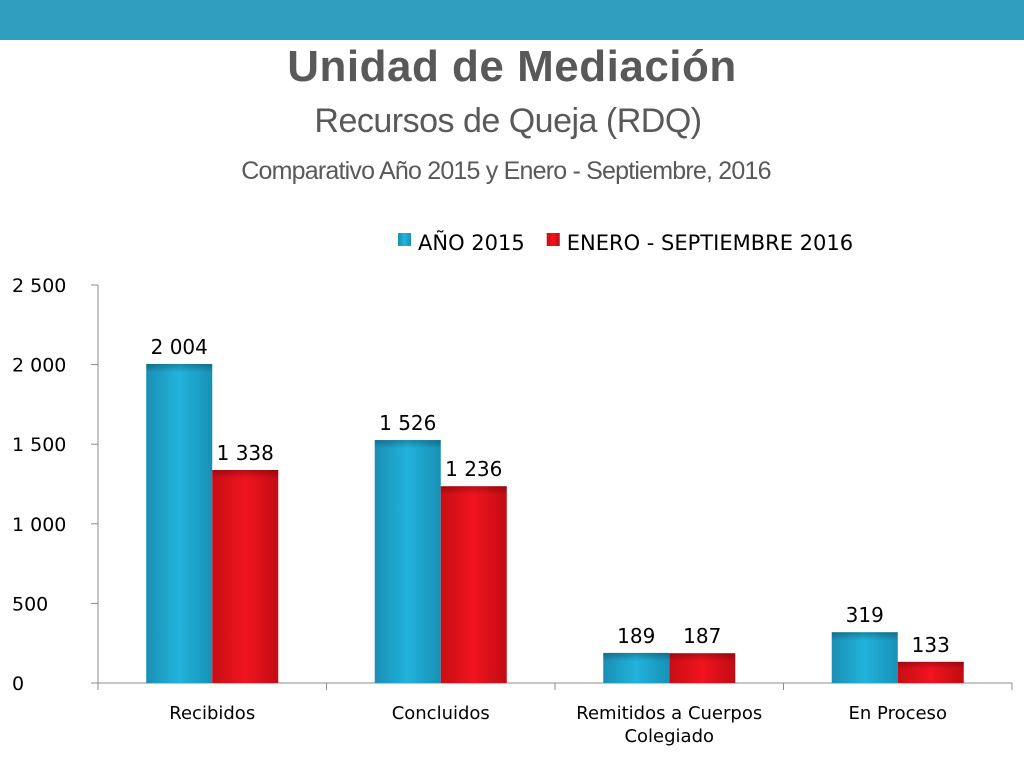 This screenshot has height=768, width=1024. I want to click on x-category-label: Recibidos, so click(212, 713).